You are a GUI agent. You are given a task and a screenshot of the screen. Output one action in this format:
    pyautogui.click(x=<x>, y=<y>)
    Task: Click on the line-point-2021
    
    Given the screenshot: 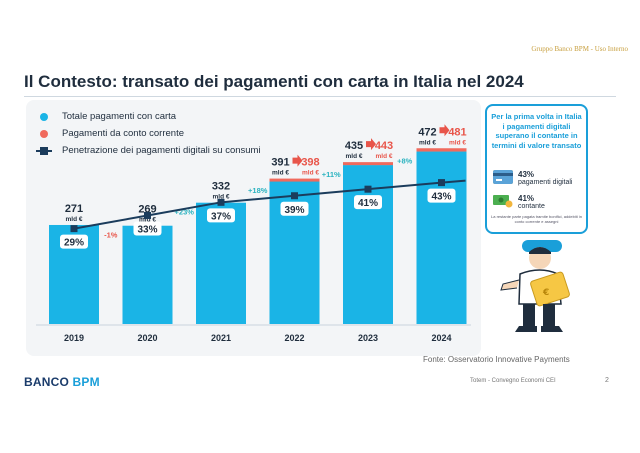 What is the action you would take?
    pyautogui.click(x=221, y=202)
    